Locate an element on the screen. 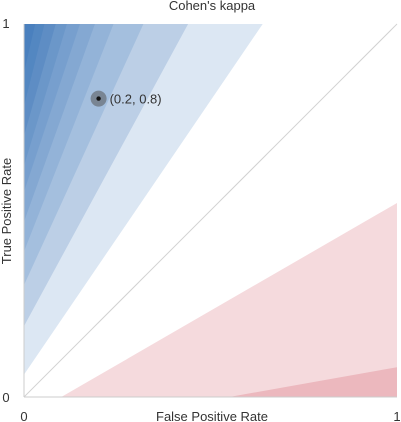  x-tick-right: 1 is located at coordinates (396, 415).